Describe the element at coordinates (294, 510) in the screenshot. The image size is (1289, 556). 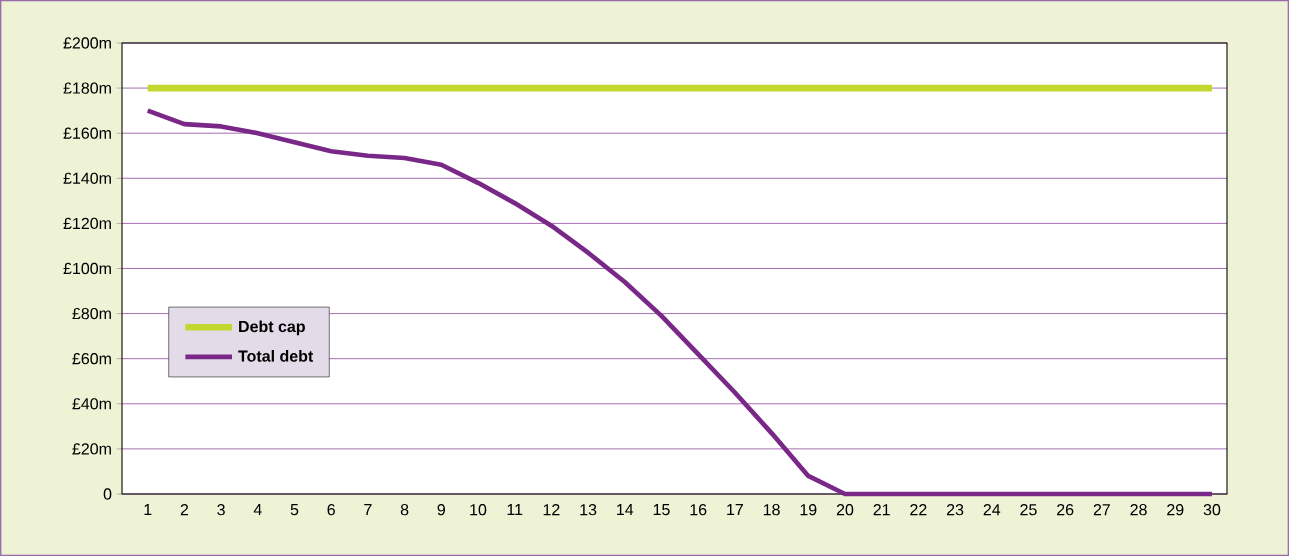
I see `x-tick-label: 5` at that location.